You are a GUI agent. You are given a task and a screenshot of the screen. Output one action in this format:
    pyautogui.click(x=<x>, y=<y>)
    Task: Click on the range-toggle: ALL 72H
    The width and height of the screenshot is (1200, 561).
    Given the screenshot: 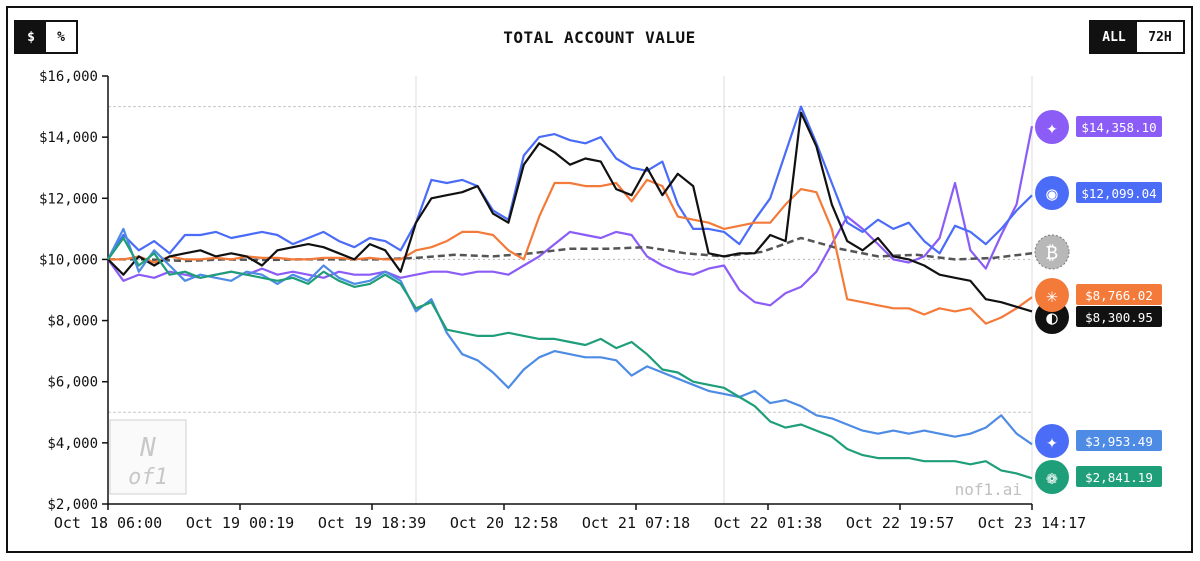 What is the action you would take?
    pyautogui.click(x=1137, y=37)
    